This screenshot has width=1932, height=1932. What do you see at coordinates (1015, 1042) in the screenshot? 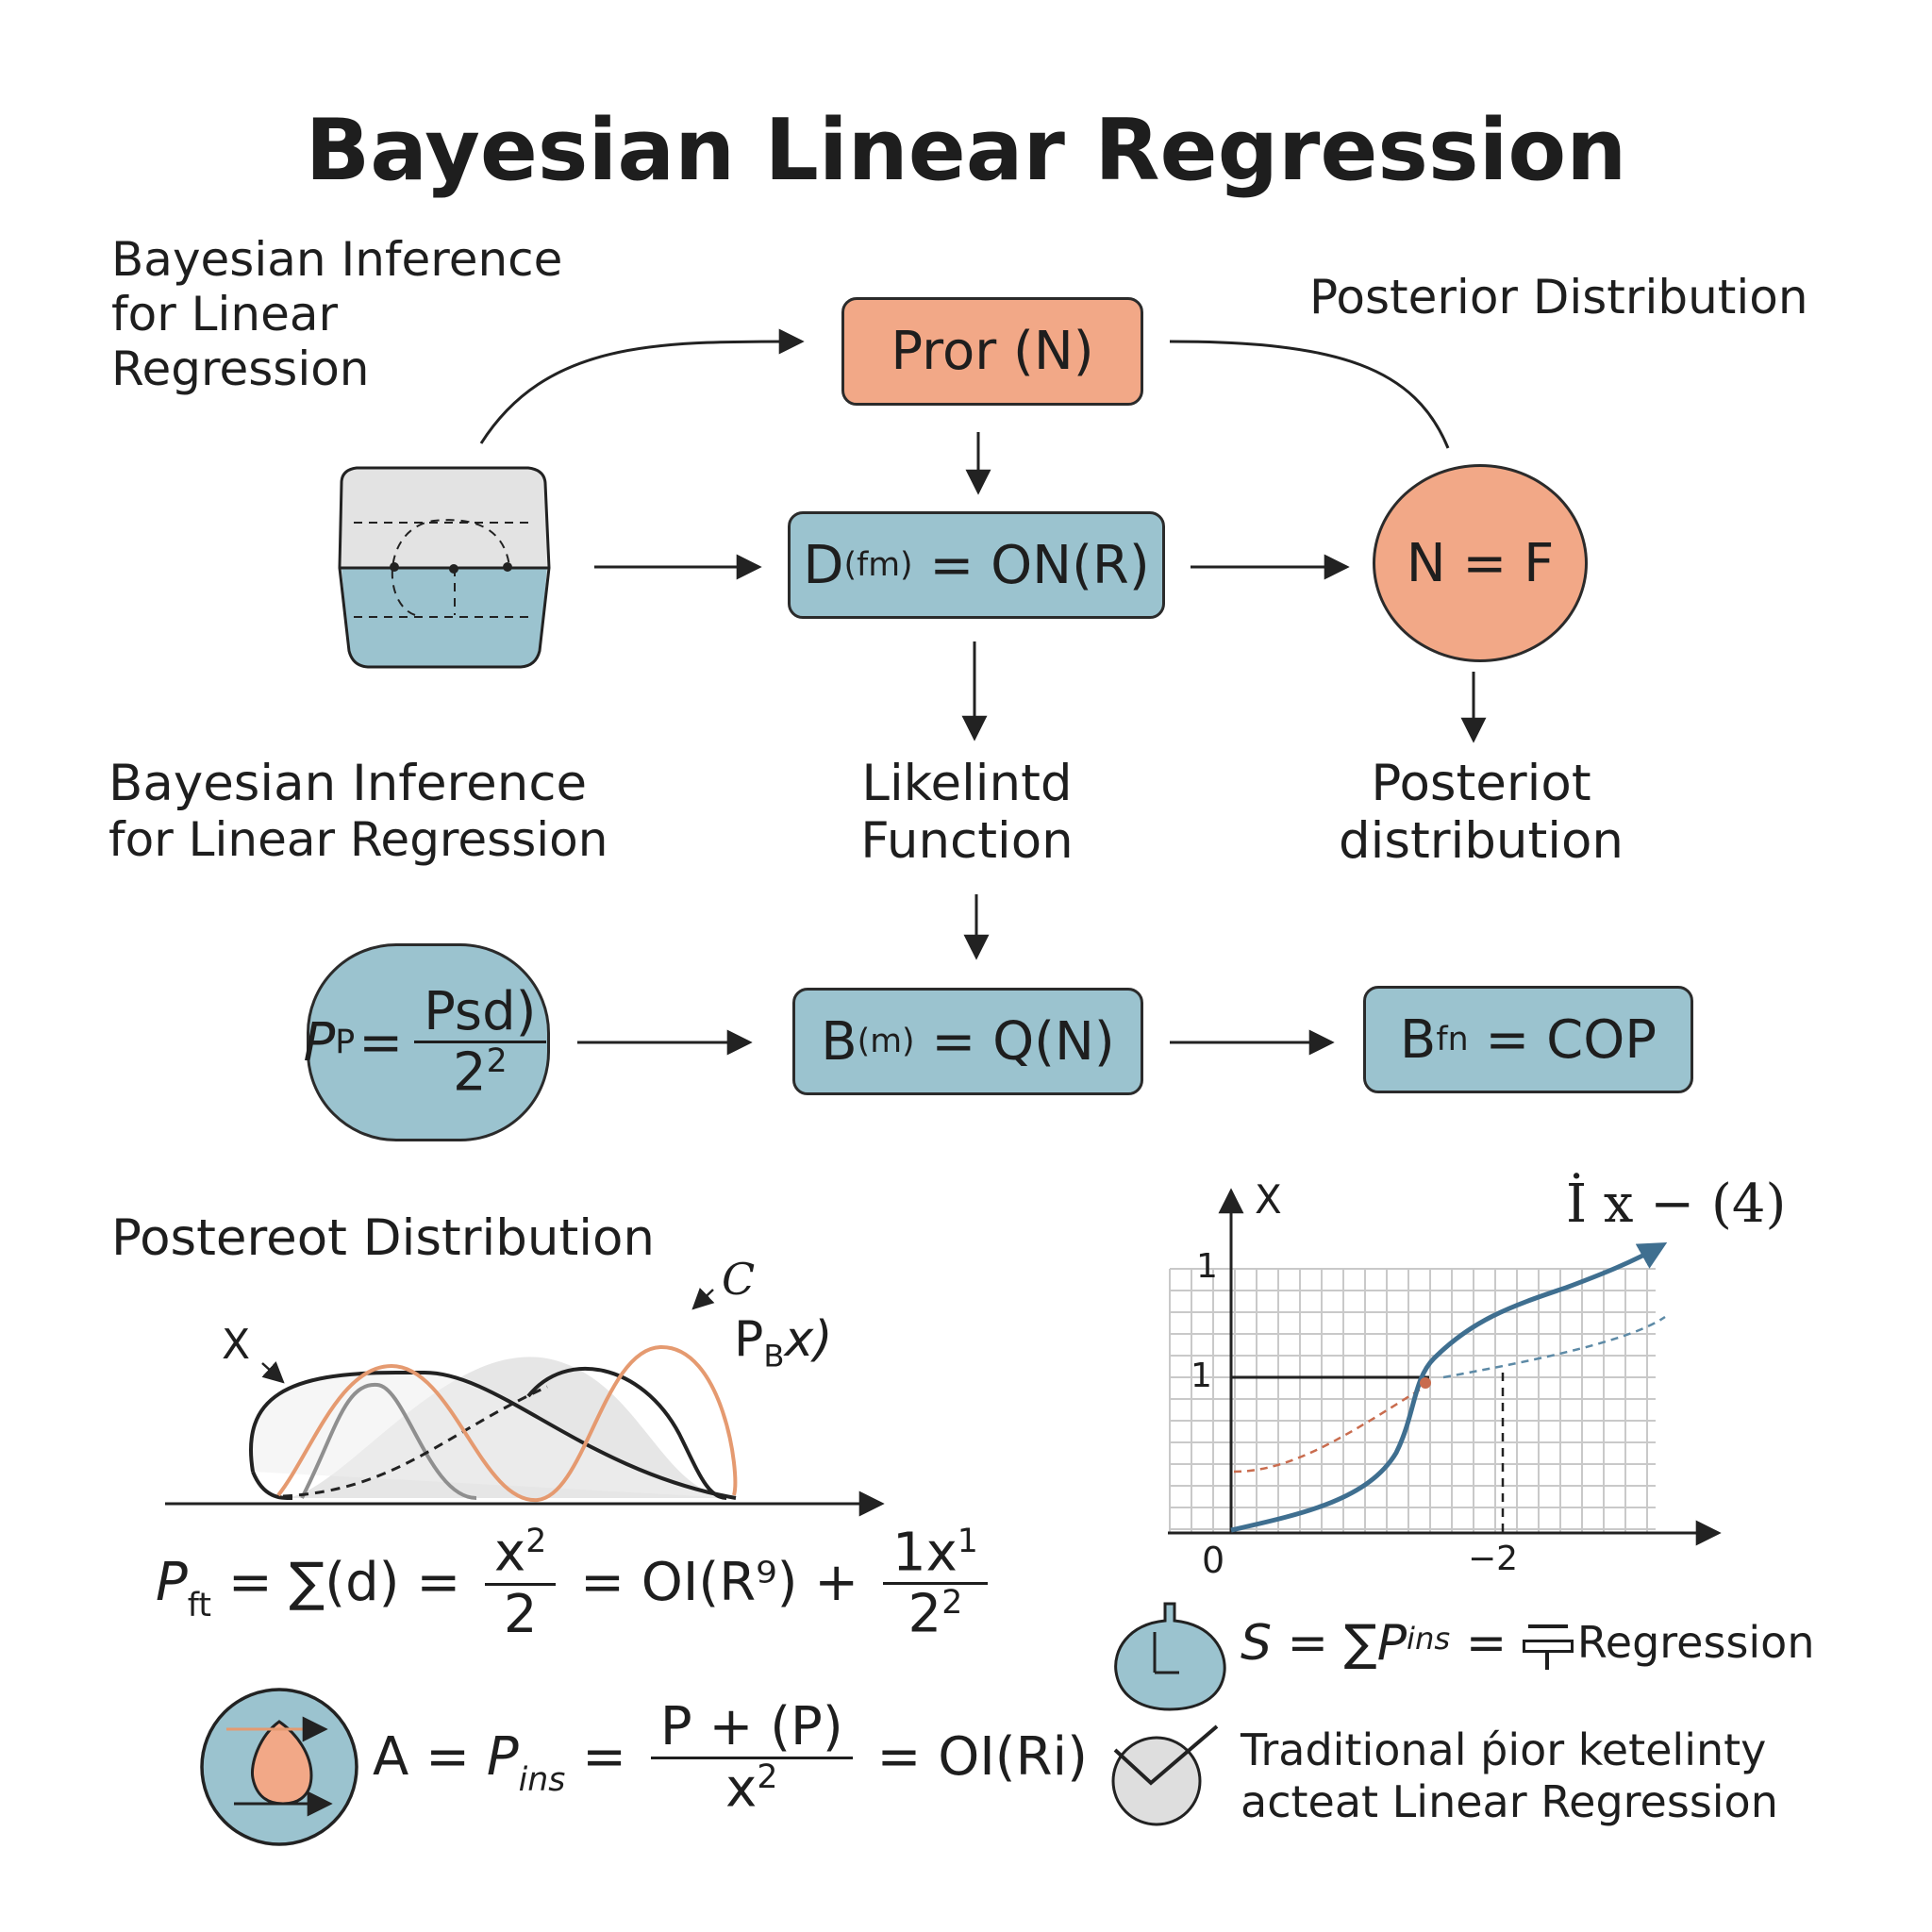
I see `bfm-node-rest: = Q(N)` at bounding box center [1015, 1042].